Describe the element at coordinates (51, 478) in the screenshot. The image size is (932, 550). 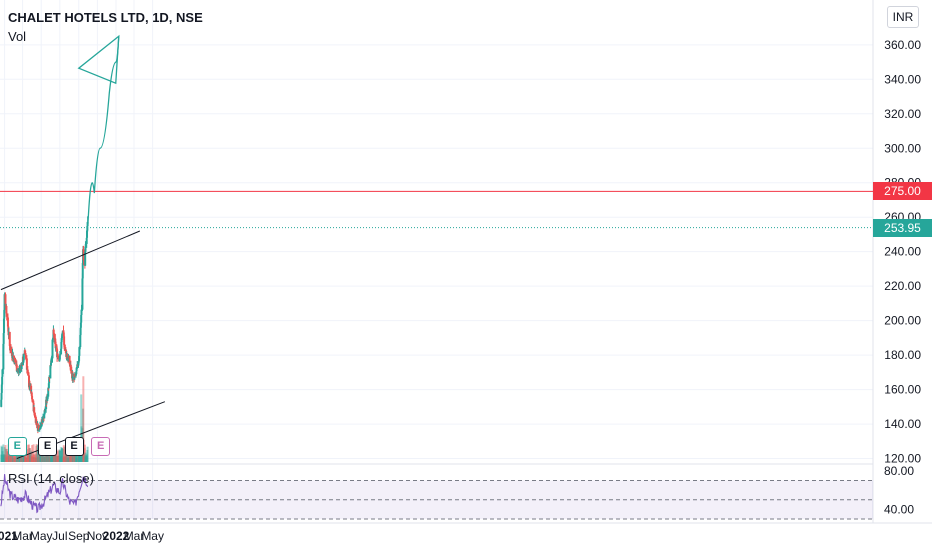
I see `rsi-label: RSI (14, close)` at that location.